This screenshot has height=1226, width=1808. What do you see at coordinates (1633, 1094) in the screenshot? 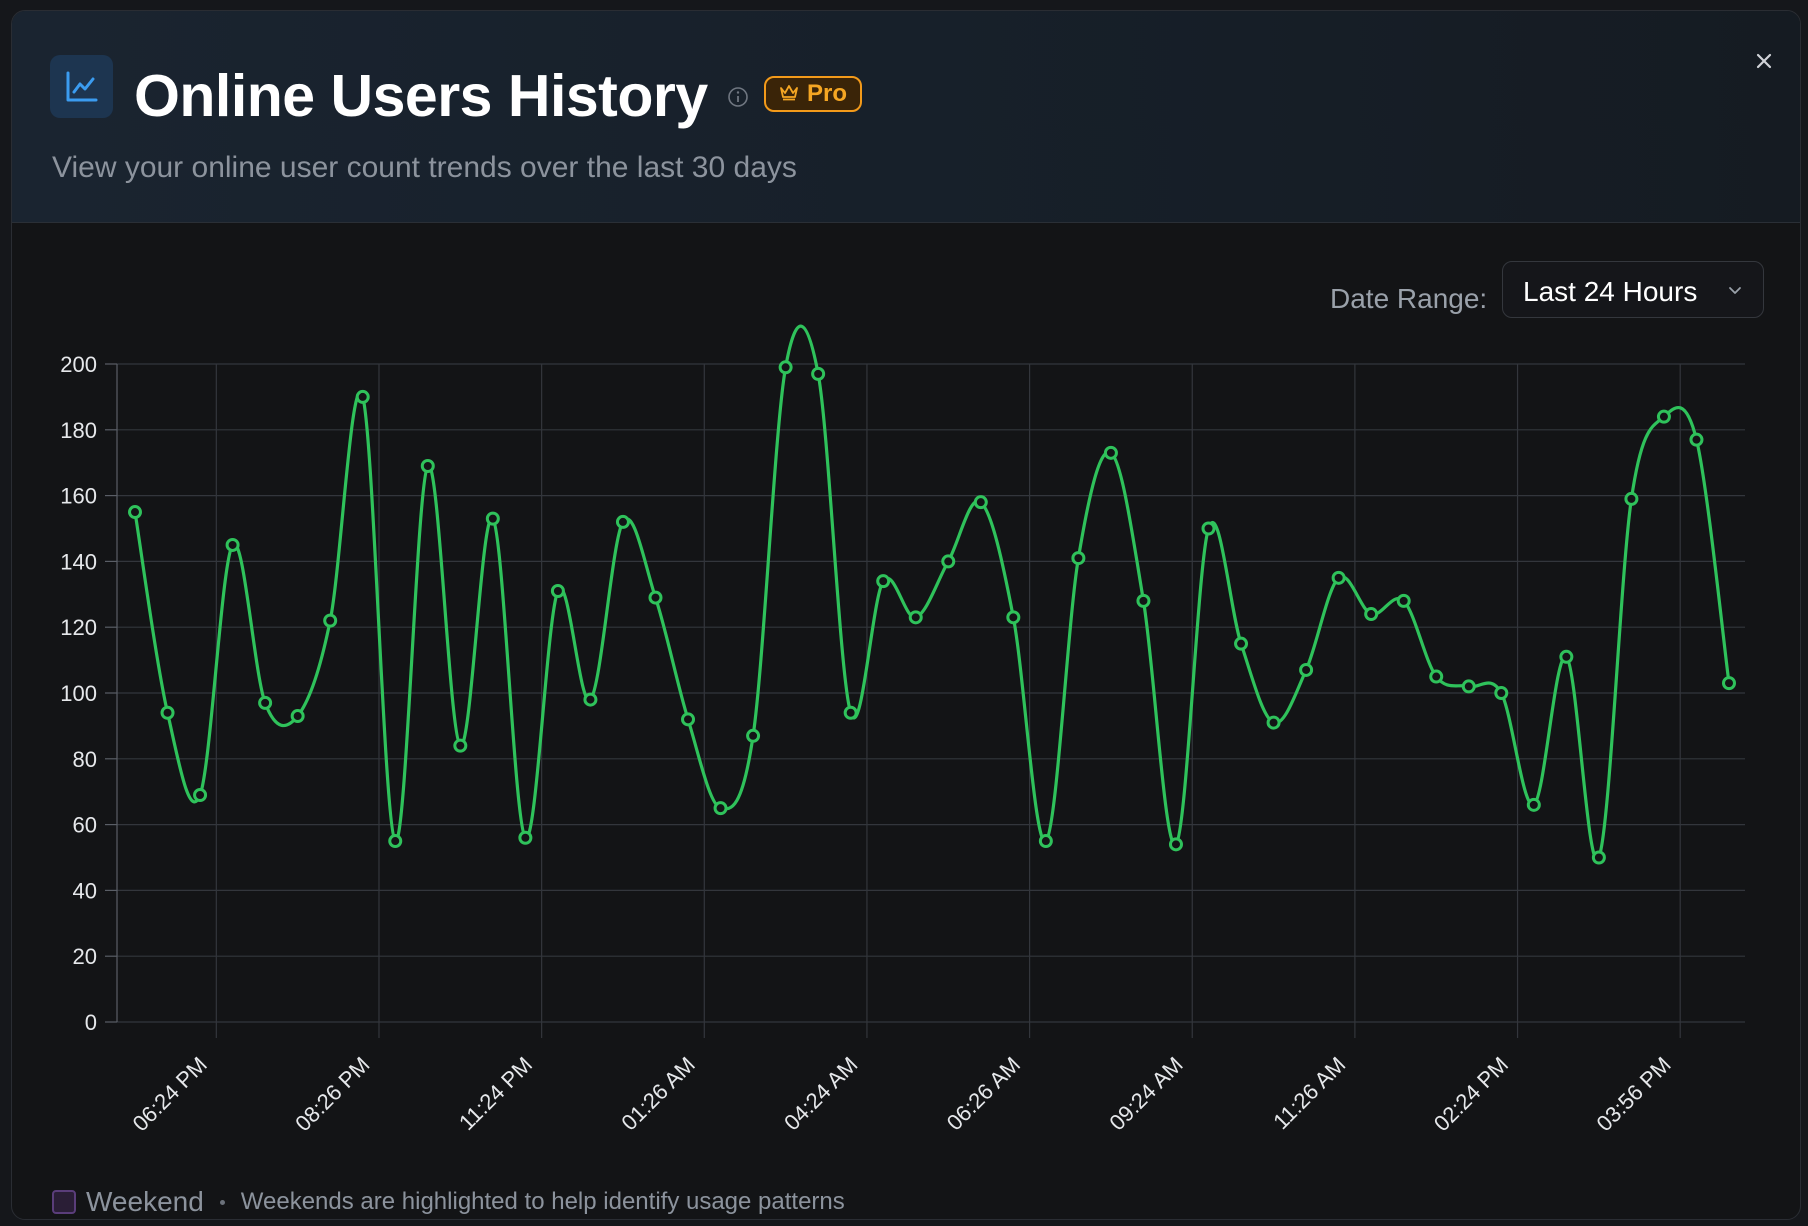
I see `x-tick-label: 03:56 PM` at bounding box center [1633, 1094].